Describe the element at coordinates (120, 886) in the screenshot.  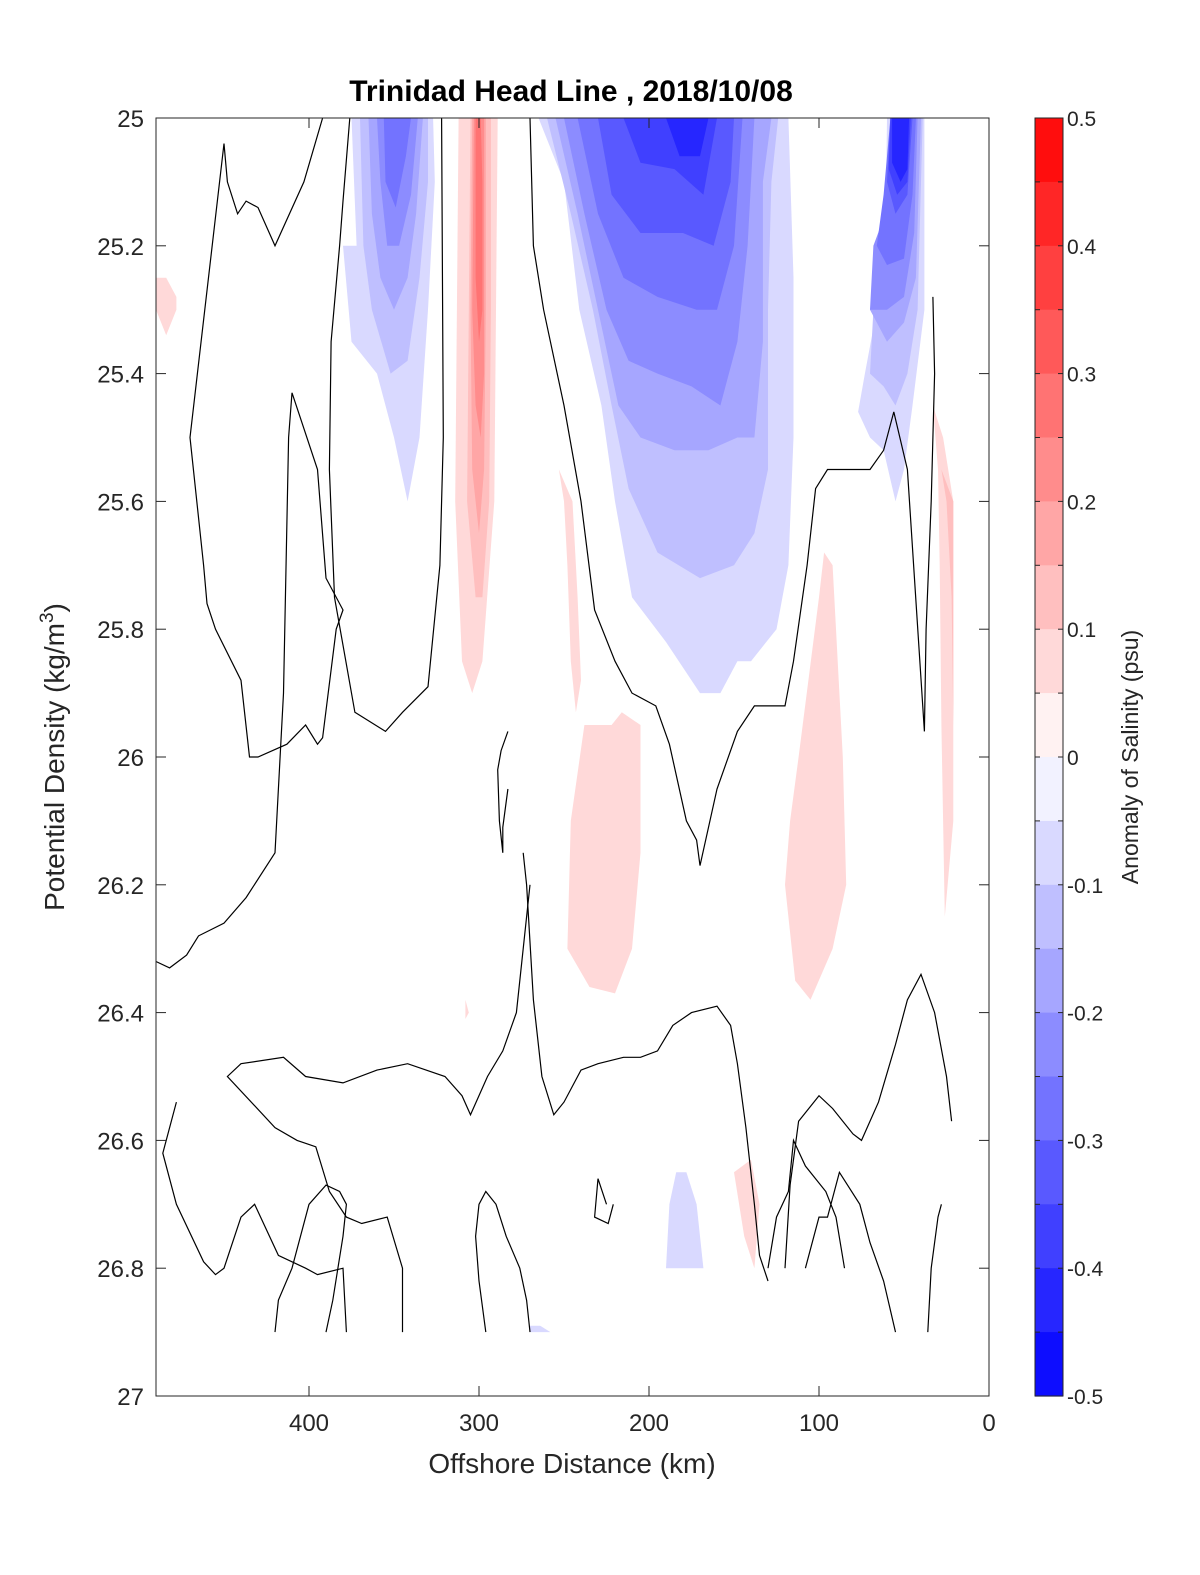
I see `y-tick-label-6: 26.2` at that location.